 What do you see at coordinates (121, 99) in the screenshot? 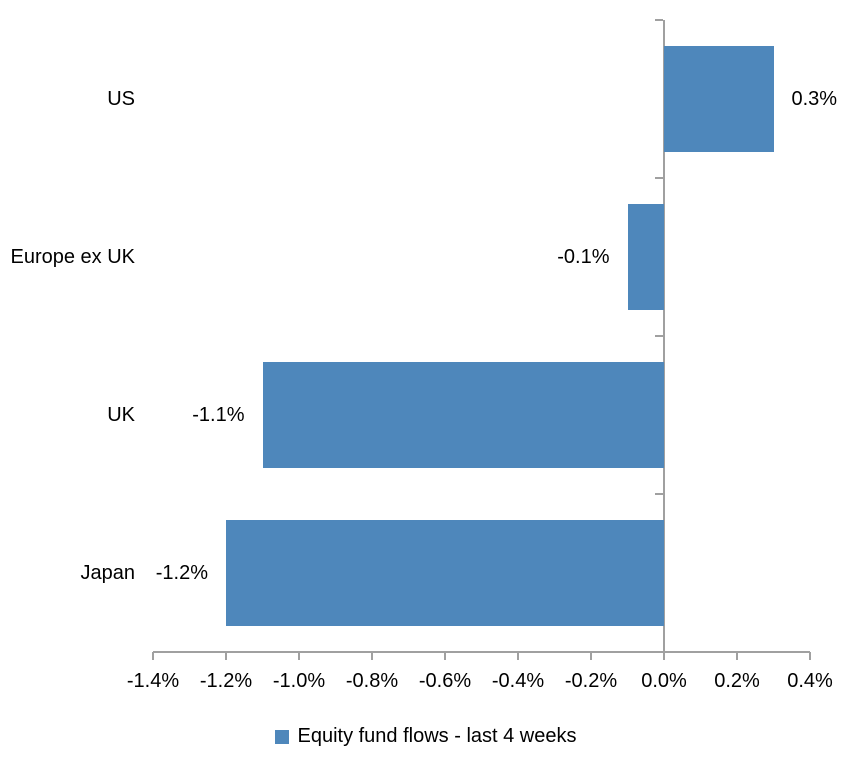
I see `category-label-us: US` at bounding box center [121, 99].